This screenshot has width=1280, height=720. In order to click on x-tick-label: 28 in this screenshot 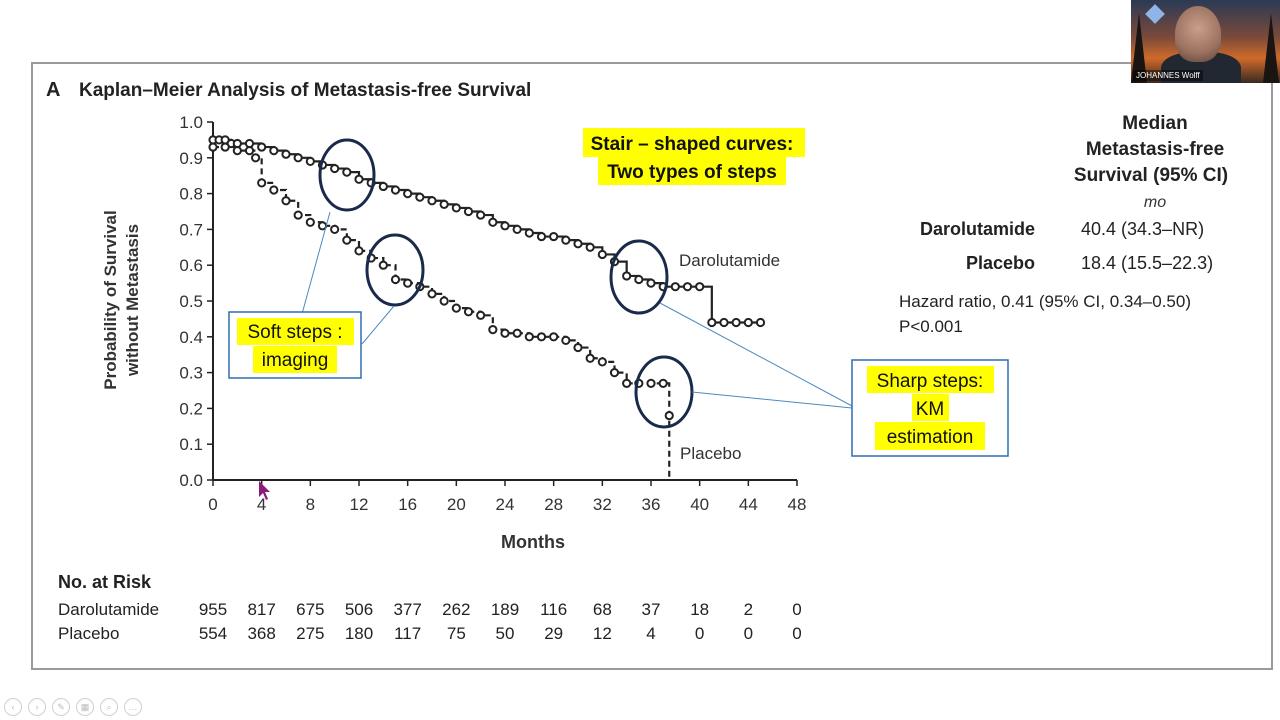, I will do `click(553, 504)`.